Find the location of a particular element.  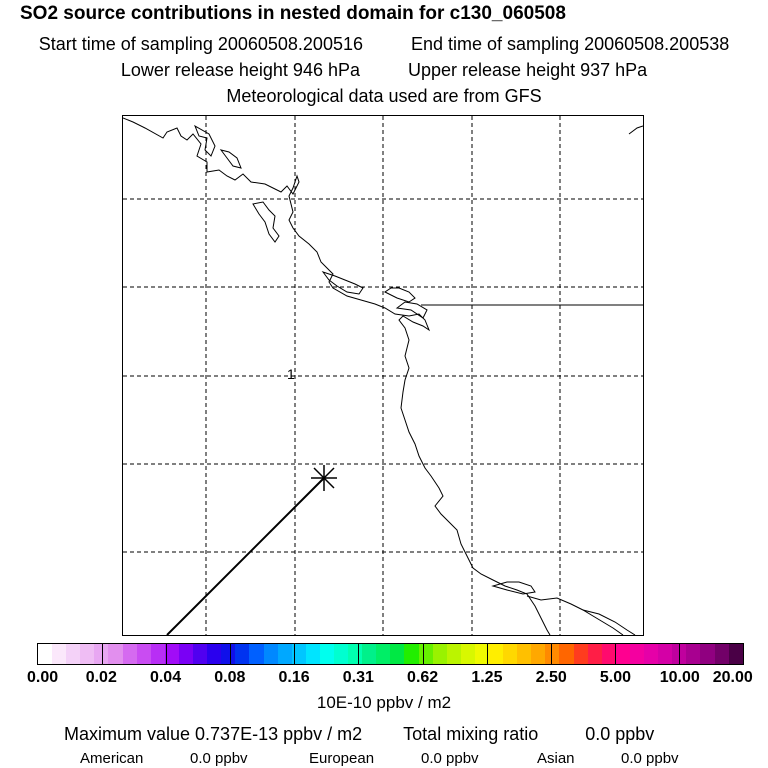

contour-label: 1 is located at coordinates (291, 374).